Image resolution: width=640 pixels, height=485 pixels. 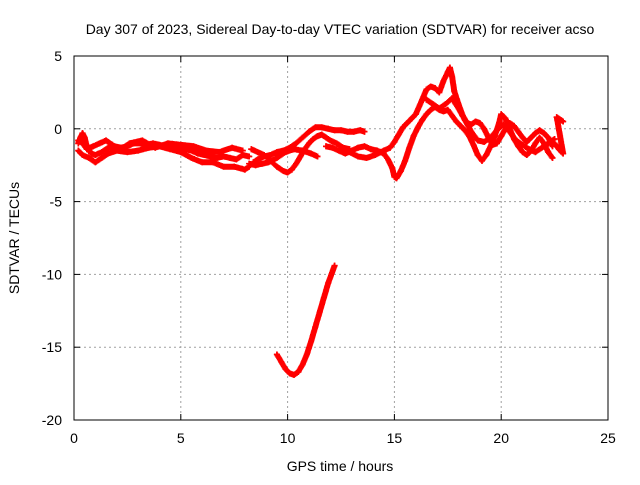 I want to click on y-axis-label: SDTVAR / TECUs, so click(x=14, y=238).